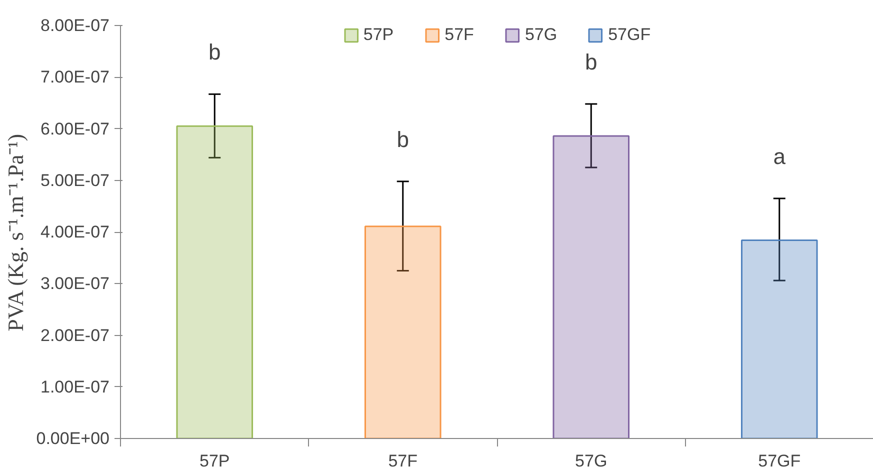  What do you see at coordinates (75, 77) in the screenshot?
I see `y-tick-label: 7.00E-07` at bounding box center [75, 77].